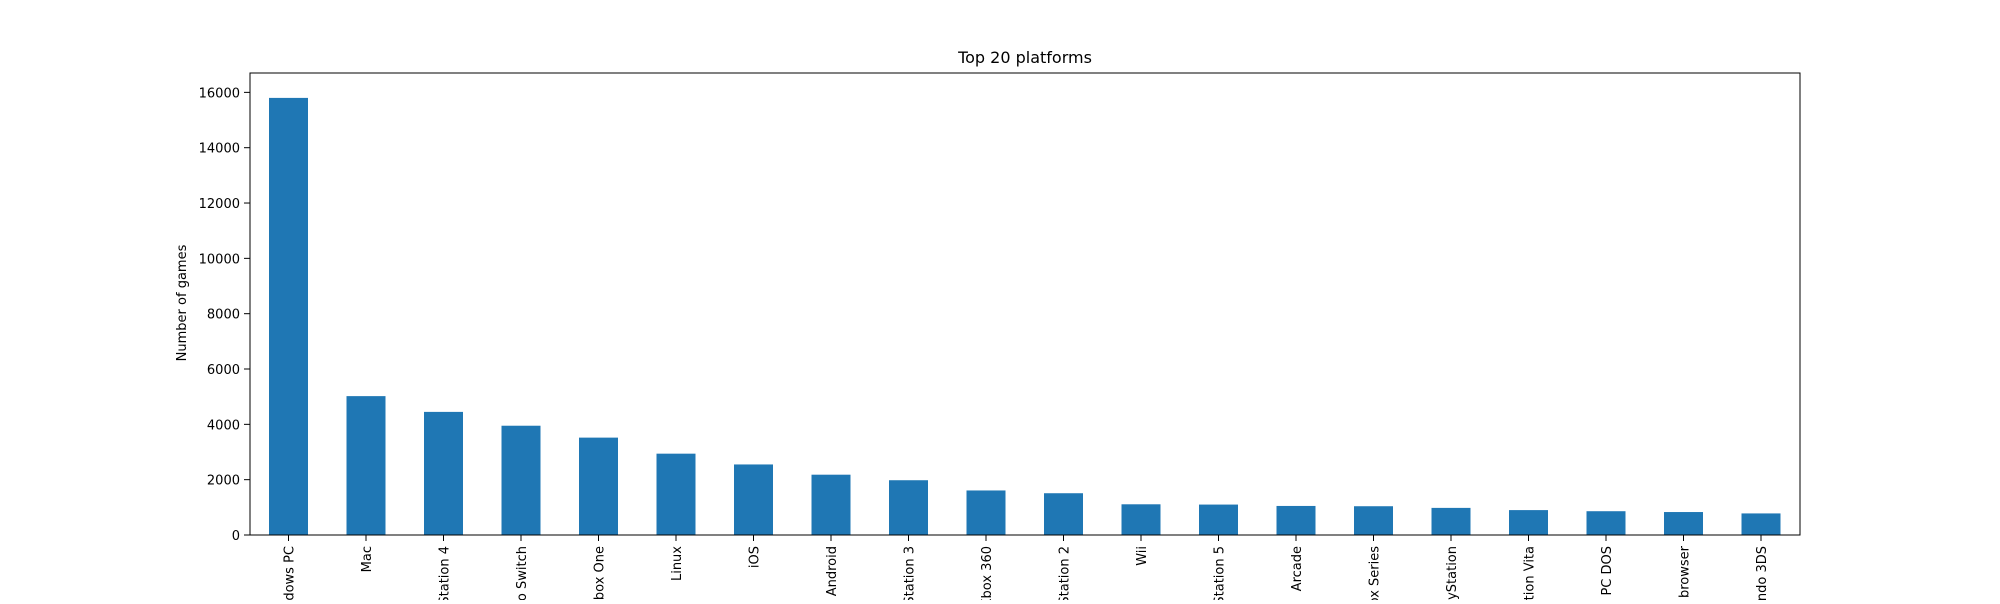 This screenshot has width=2000, height=604. What do you see at coordinates (1375, 573) in the screenshot?
I see `x-tick-label: Xbox Series` at bounding box center [1375, 573].